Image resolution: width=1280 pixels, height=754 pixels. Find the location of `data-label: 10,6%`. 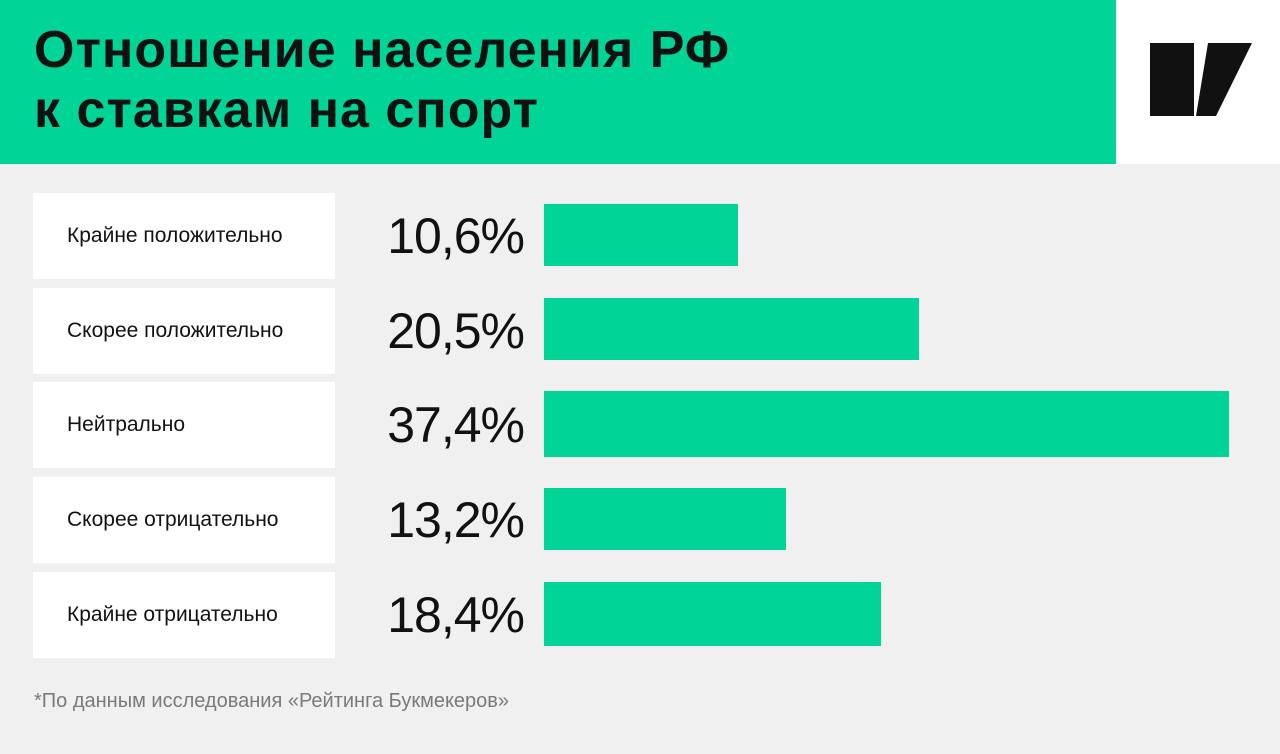

data-label: 10,6% is located at coordinates (456, 236).